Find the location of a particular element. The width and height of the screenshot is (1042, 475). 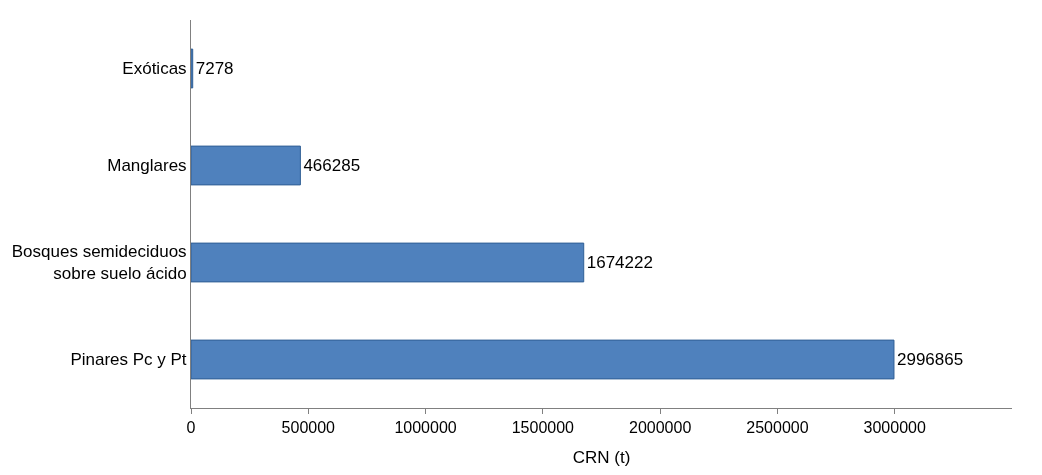

x-tick-label: 1500000 is located at coordinates (543, 428).